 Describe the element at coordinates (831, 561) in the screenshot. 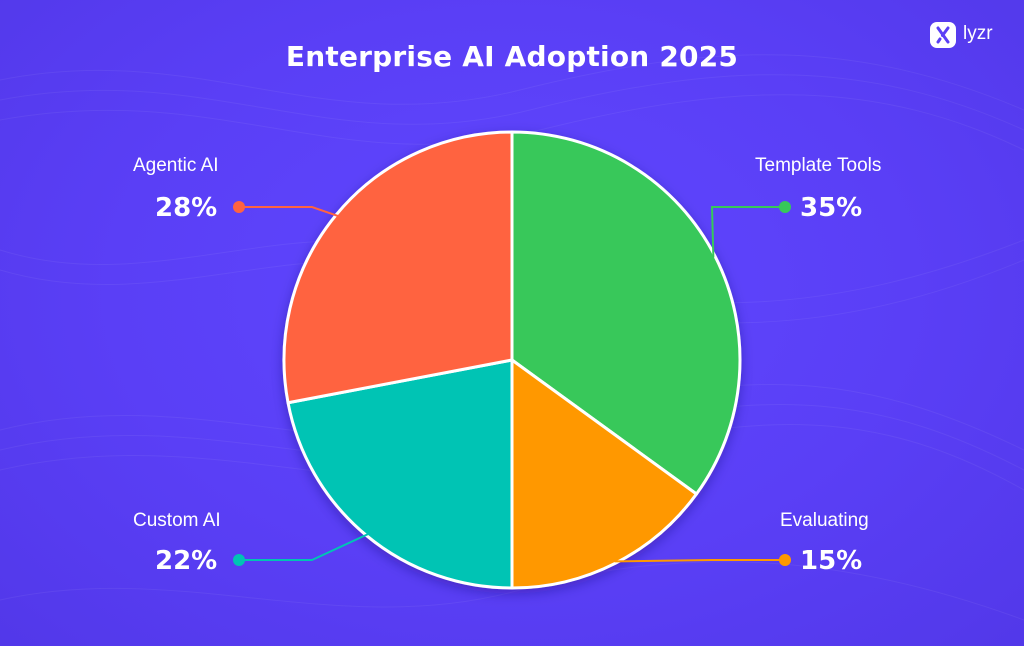

I see `slice-value-evaluating: 15%` at that location.